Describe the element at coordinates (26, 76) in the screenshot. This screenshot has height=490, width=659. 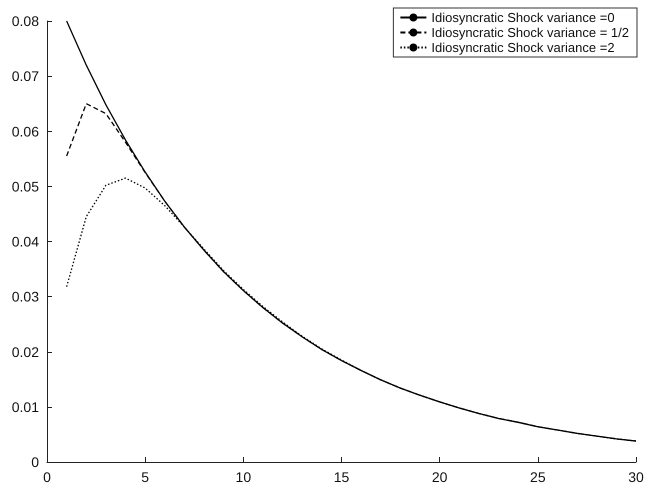
I see `y-tick-label: 0.07` at that location.